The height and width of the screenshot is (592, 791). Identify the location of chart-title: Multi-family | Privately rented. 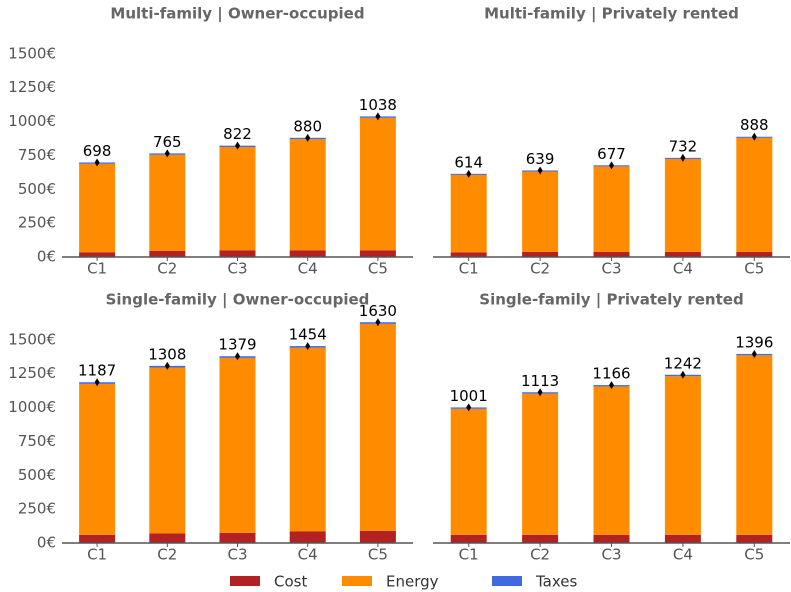
(611, 14).